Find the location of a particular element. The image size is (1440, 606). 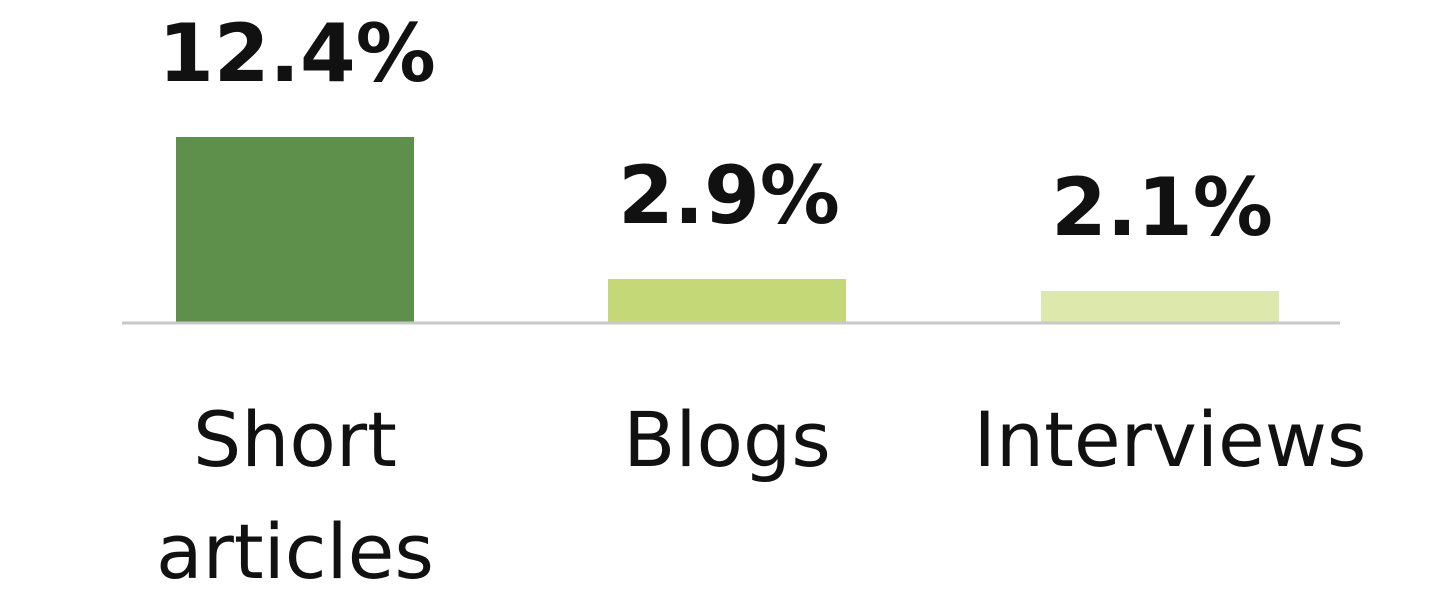

value-label-3: 2.1% is located at coordinates (1162, 207).